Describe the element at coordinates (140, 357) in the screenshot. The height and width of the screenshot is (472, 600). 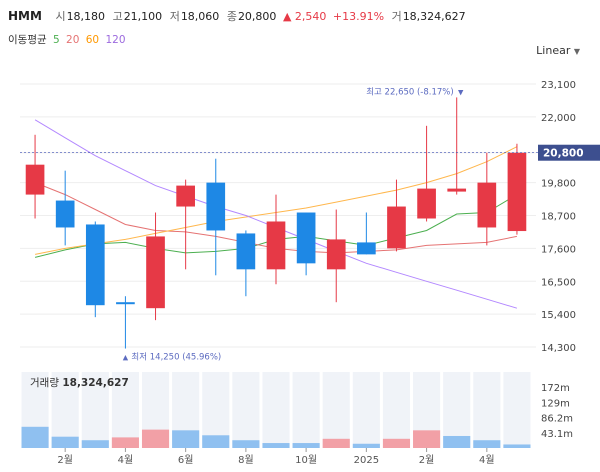
I see `low-annotation-label: 최저` at that location.